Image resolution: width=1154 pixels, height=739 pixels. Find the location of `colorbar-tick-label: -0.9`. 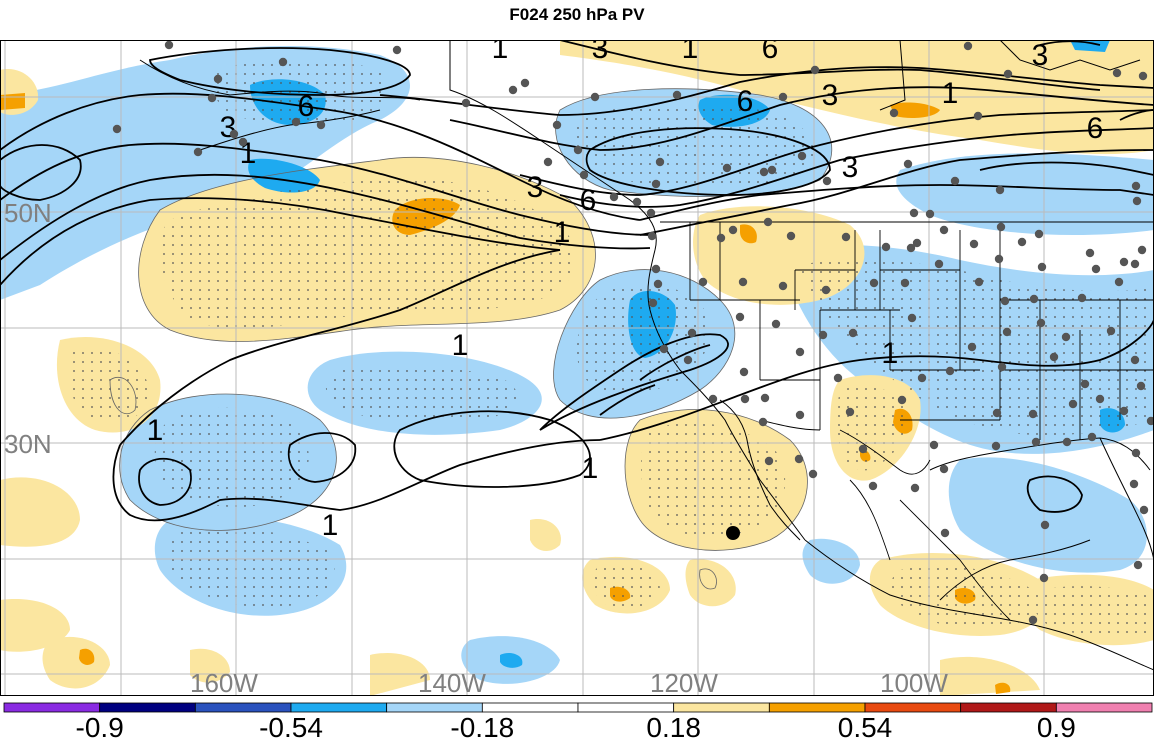

colorbar-tick-label: -0.9 is located at coordinates (100, 725).